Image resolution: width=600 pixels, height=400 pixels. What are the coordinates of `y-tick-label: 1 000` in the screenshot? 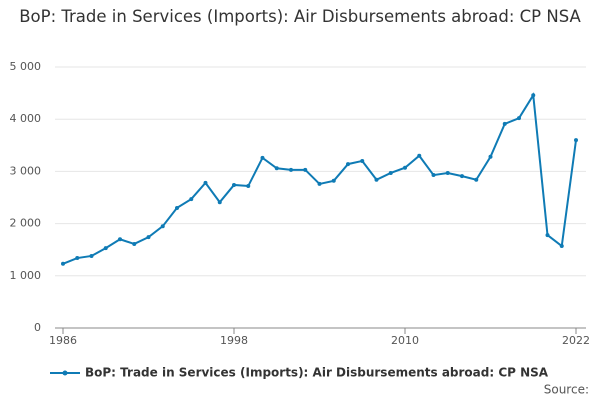 It's located at (26, 275).